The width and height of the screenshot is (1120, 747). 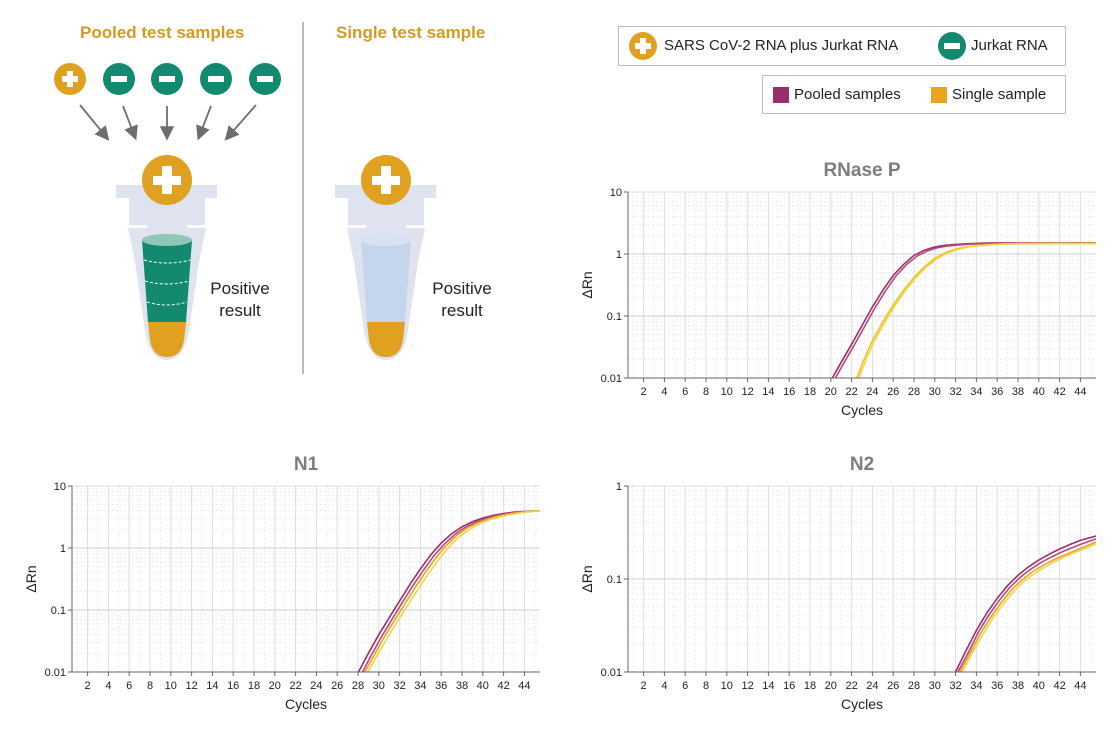 I want to click on single-result-line2: result, so click(x=462, y=310).